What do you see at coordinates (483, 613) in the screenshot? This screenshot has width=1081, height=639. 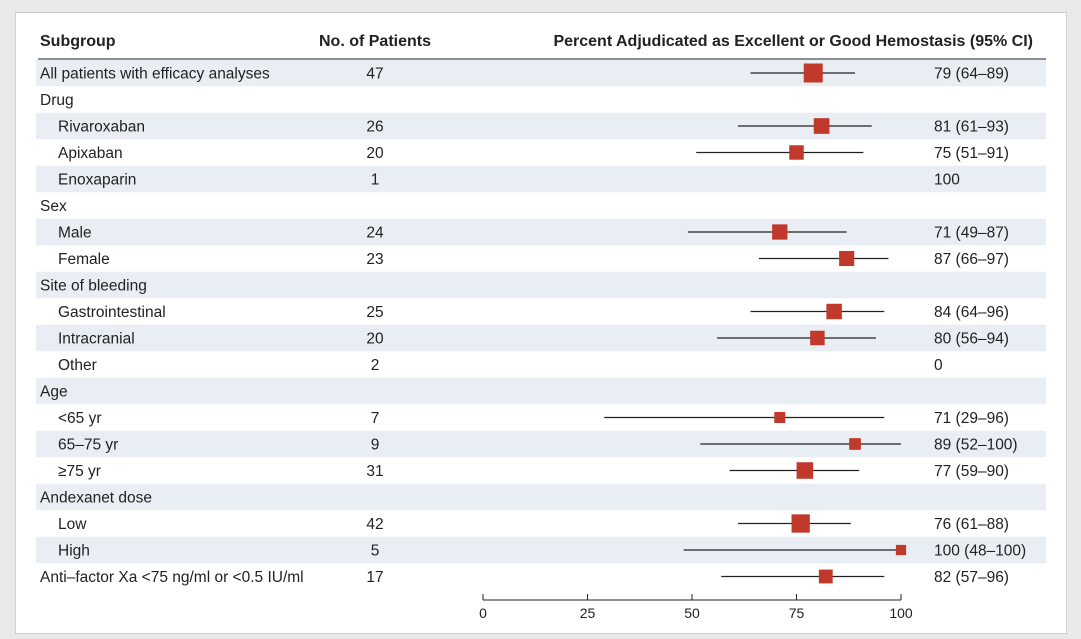 I see `x-tick-label-0: 0` at bounding box center [483, 613].